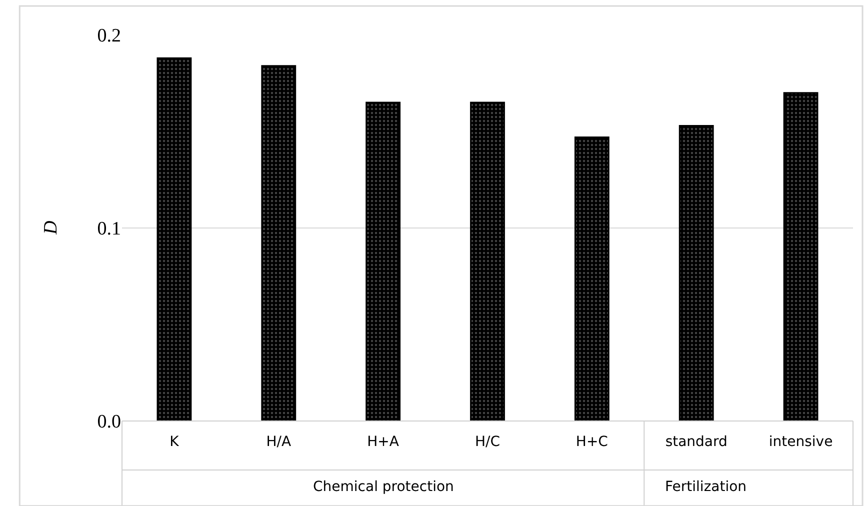  What do you see at coordinates (109, 36) in the screenshot?
I see `y-tick-label: 0.2` at bounding box center [109, 36].